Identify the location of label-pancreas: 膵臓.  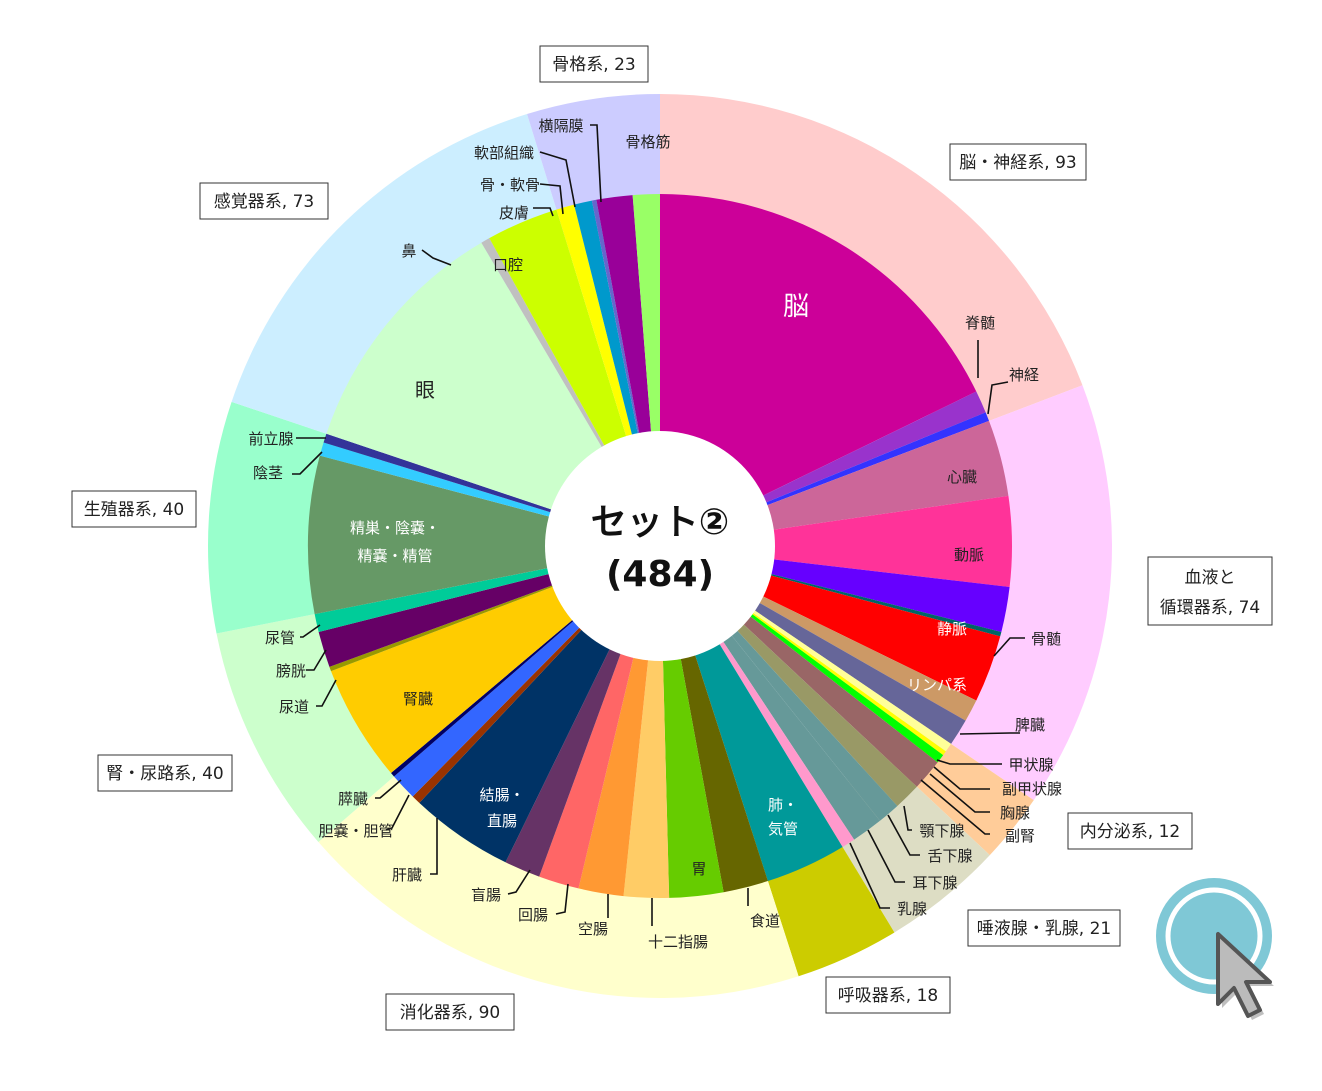
(353, 799).